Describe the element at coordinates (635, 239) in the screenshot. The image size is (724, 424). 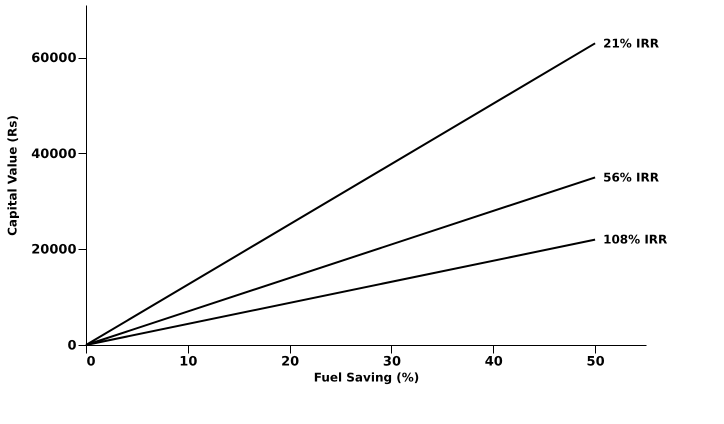
I see `series-label: 108% IRR` at that location.